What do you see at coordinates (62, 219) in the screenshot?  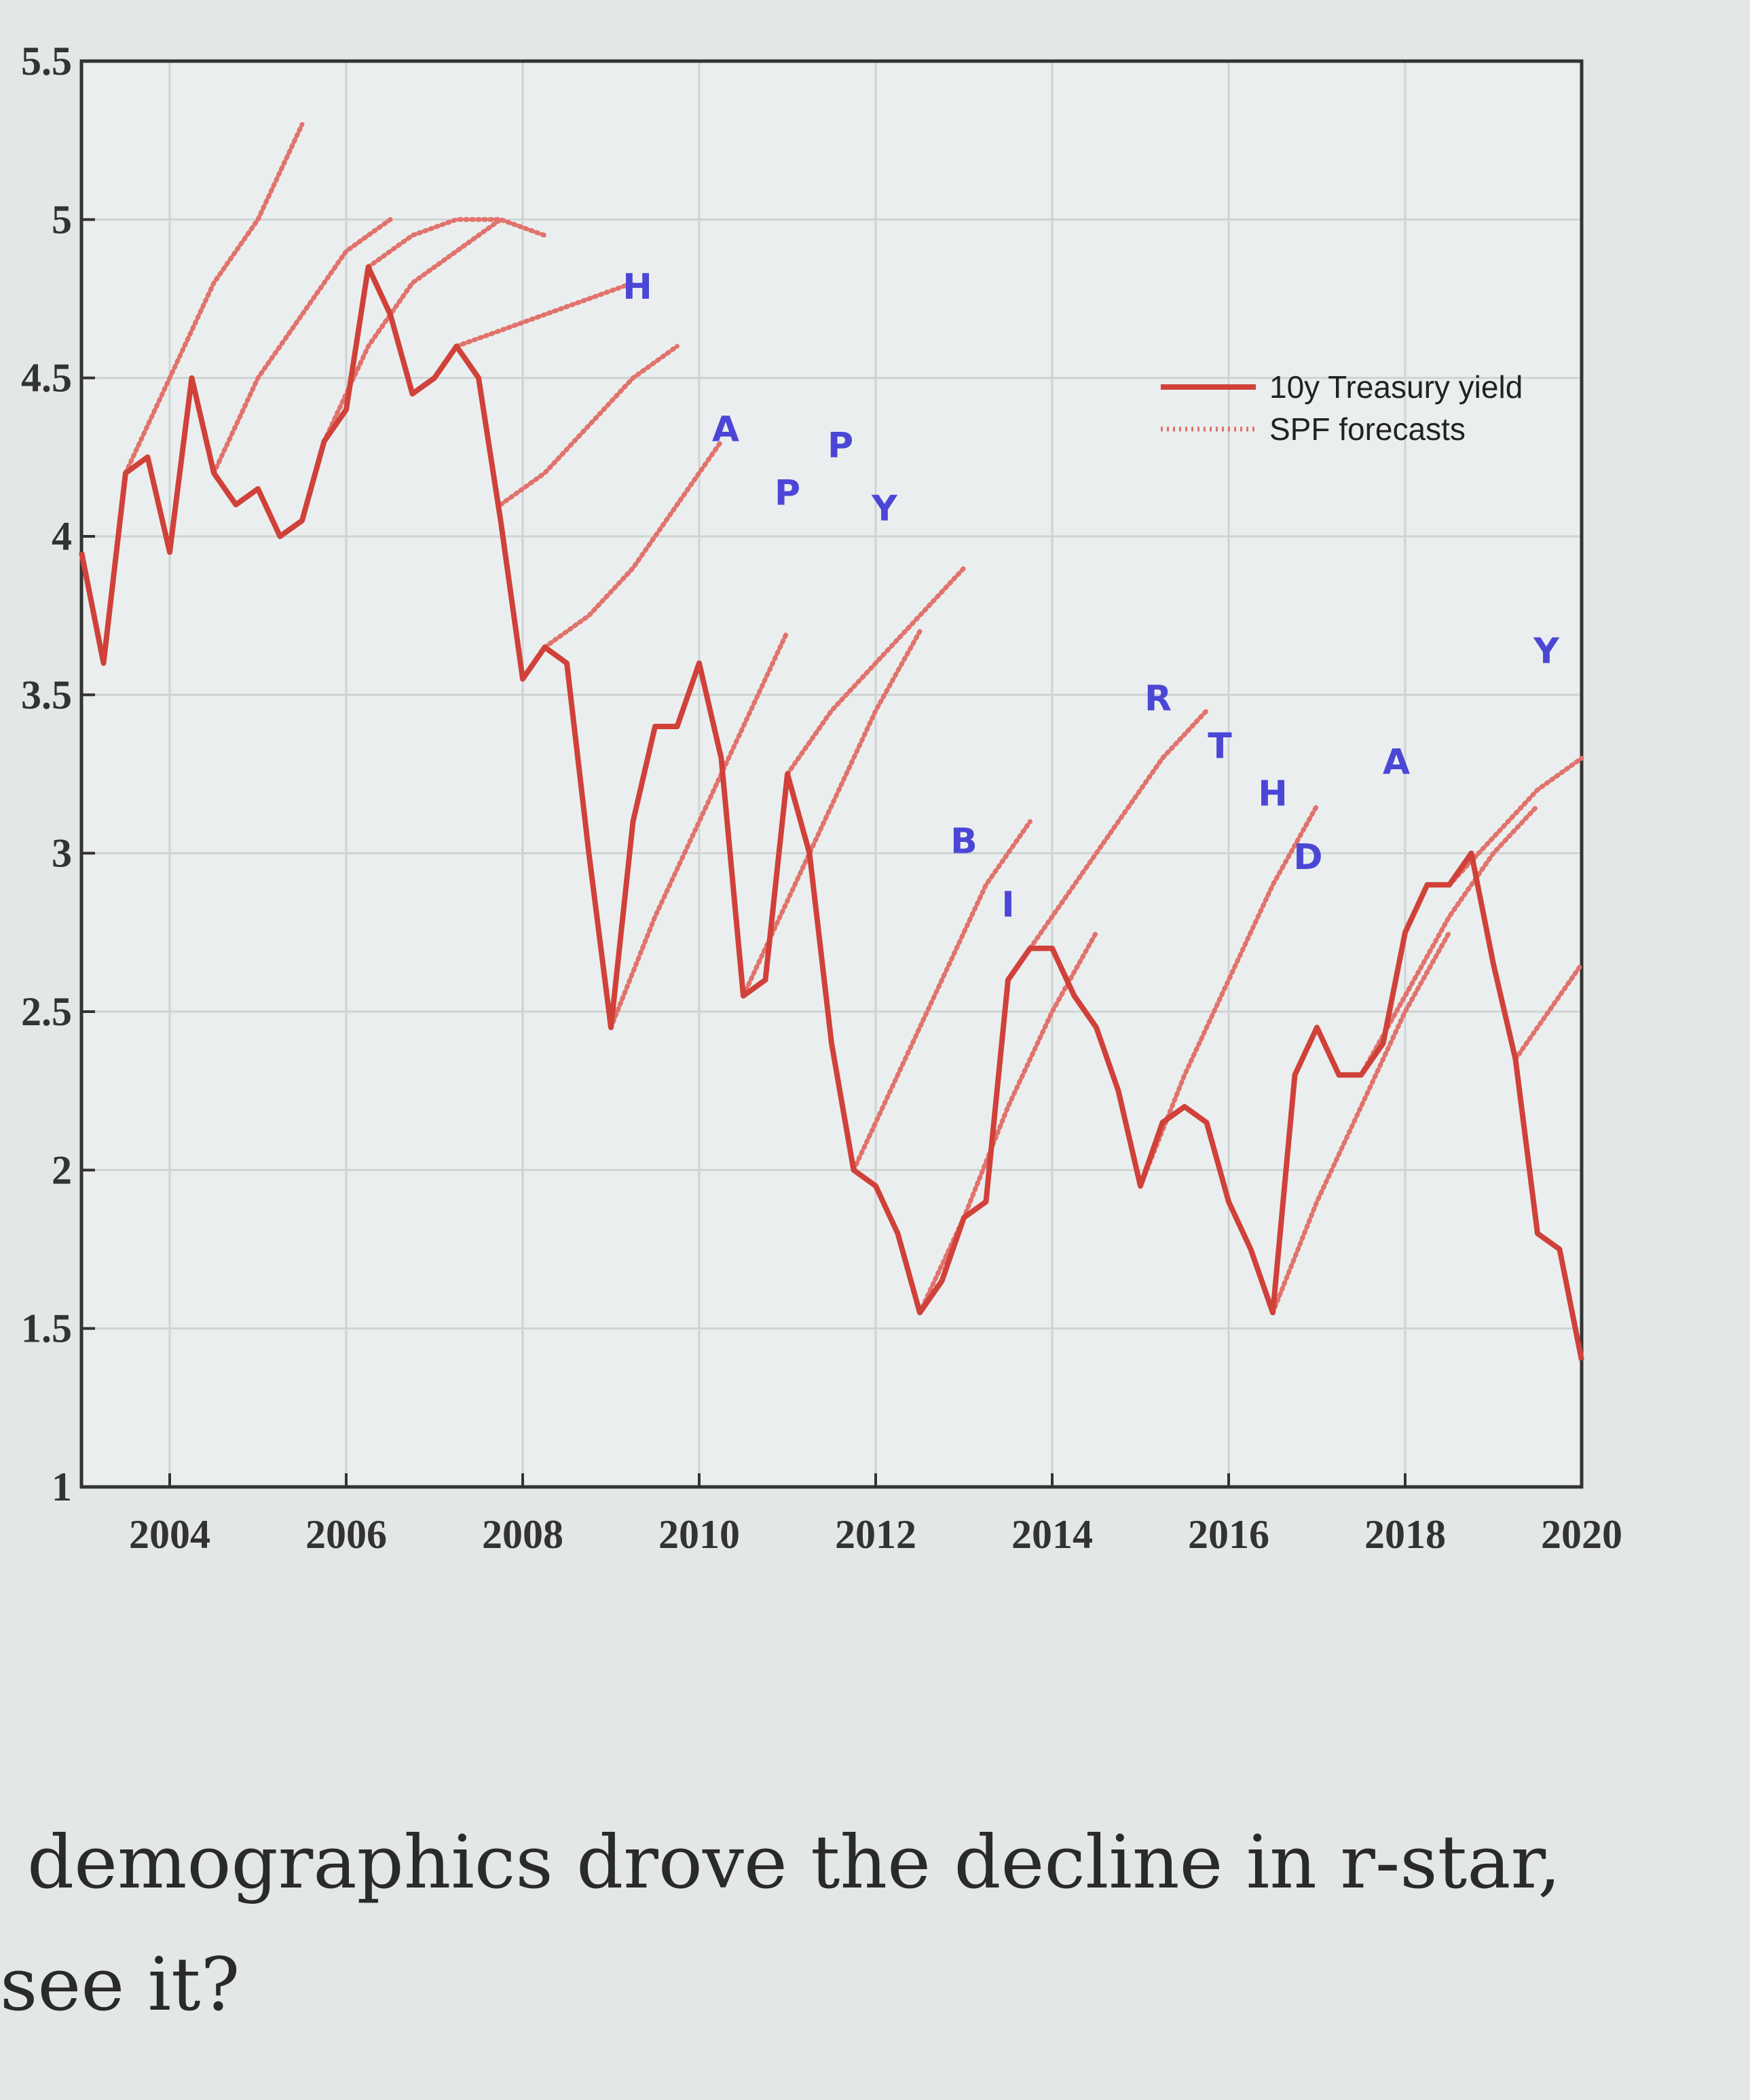 I see `y-tick-label: 5` at bounding box center [62, 219].